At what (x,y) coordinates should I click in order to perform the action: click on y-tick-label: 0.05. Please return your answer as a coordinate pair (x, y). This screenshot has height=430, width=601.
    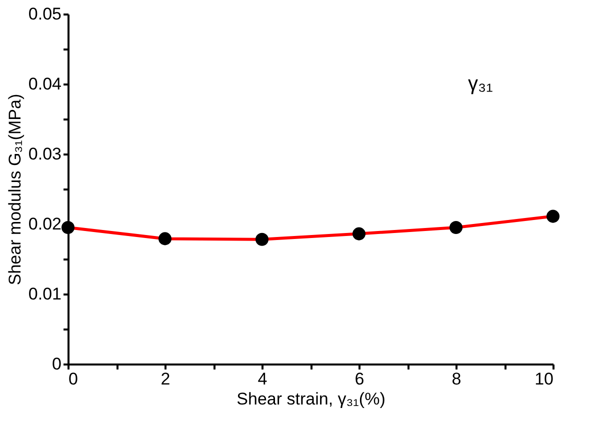
    Looking at the image, I should click on (45, 14).